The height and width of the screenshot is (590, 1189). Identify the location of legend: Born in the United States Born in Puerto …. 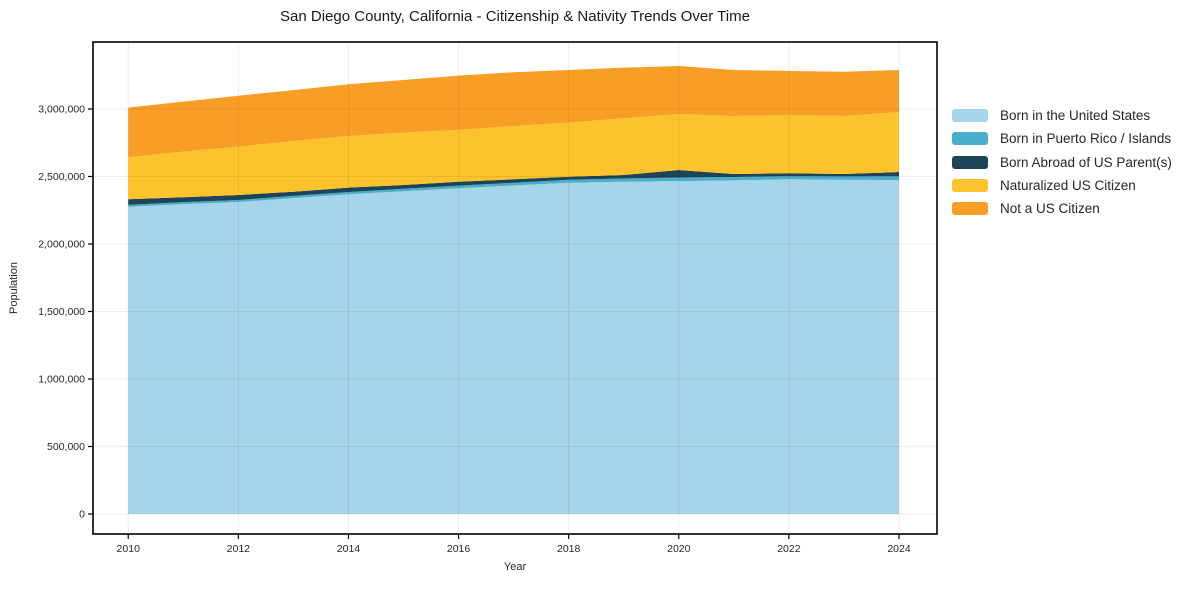
(1062, 162).